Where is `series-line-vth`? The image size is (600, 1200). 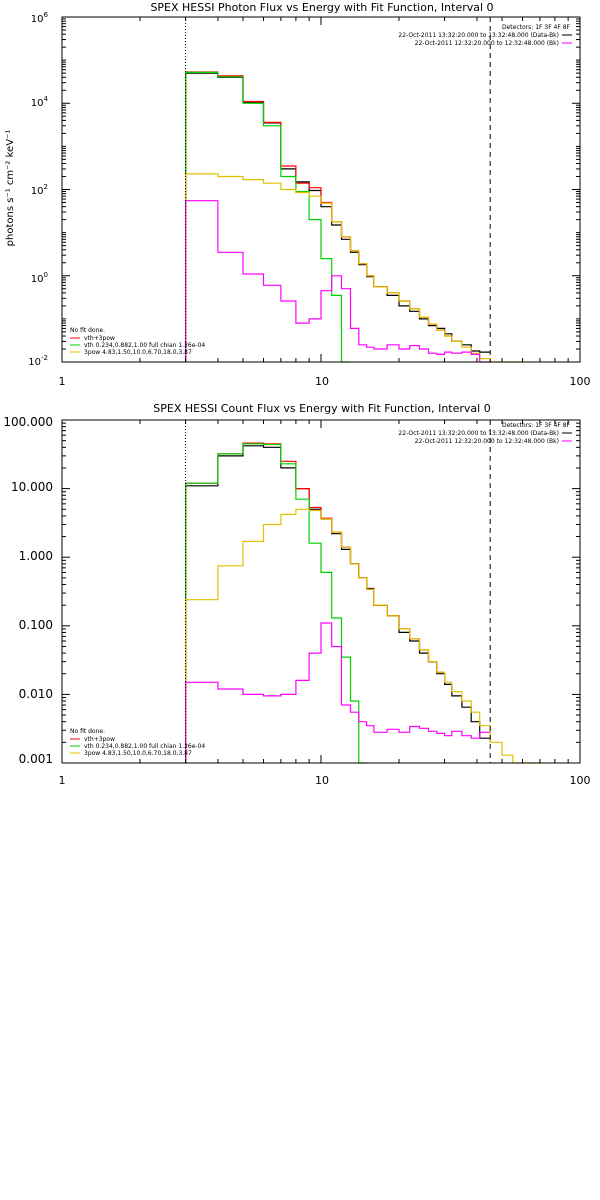 series-line-vth is located at coordinates (276, 603).